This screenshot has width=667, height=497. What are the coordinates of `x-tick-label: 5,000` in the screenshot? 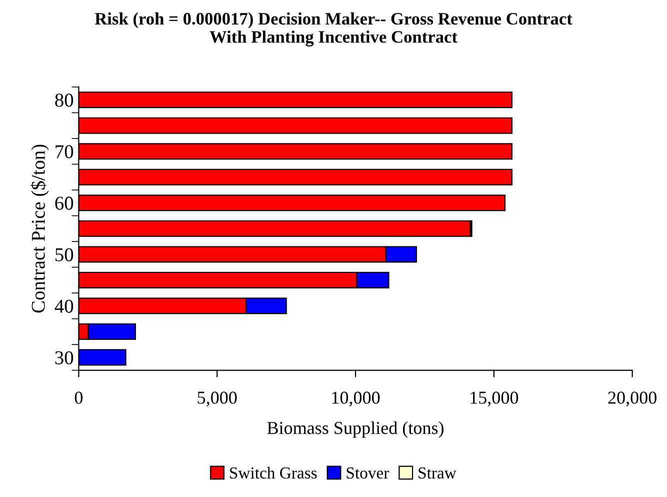 It's located at (217, 399).